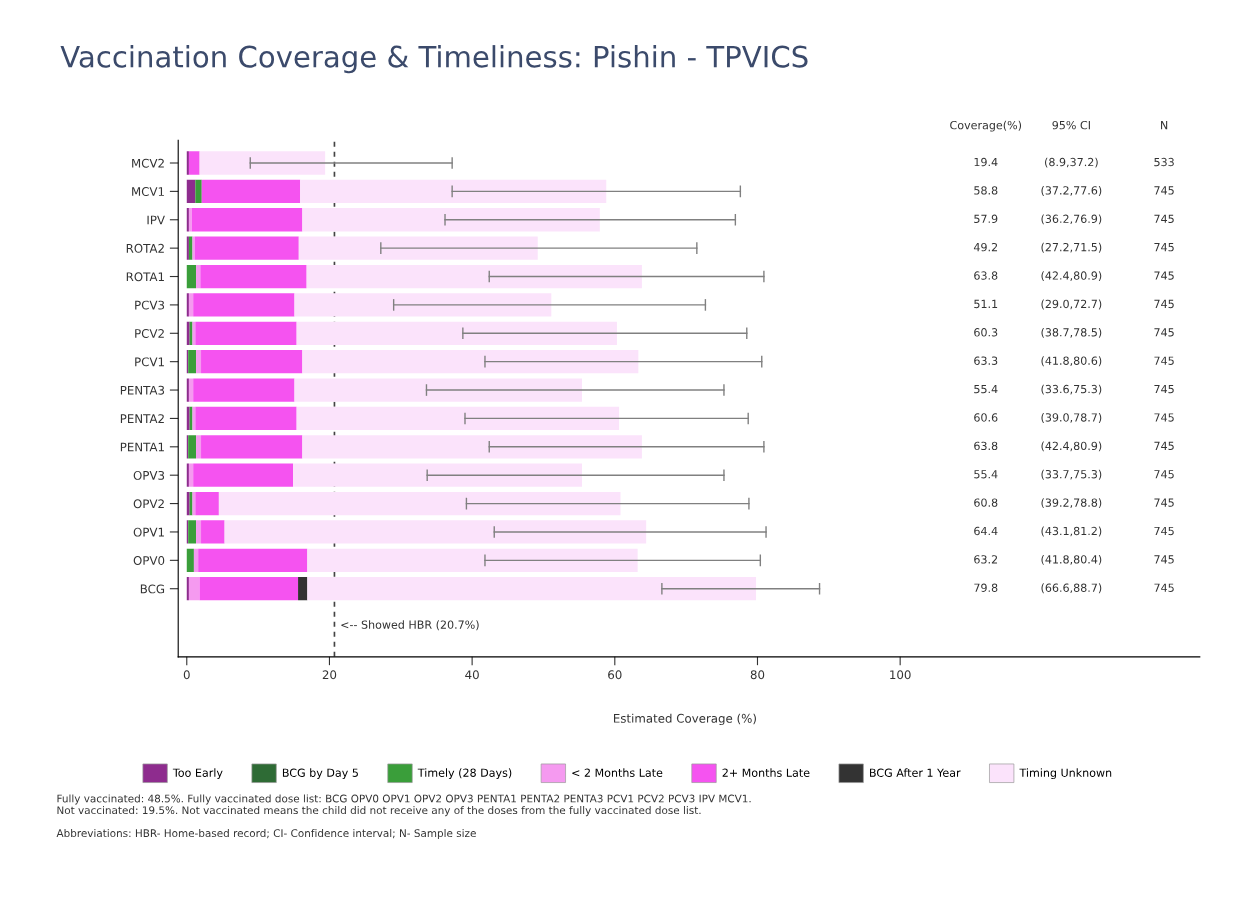 The image size is (1255, 911). What do you see at coordinates (986, 162) in the screenshot?
I see `annotation: 19.4` at bounding box center [986, 162].